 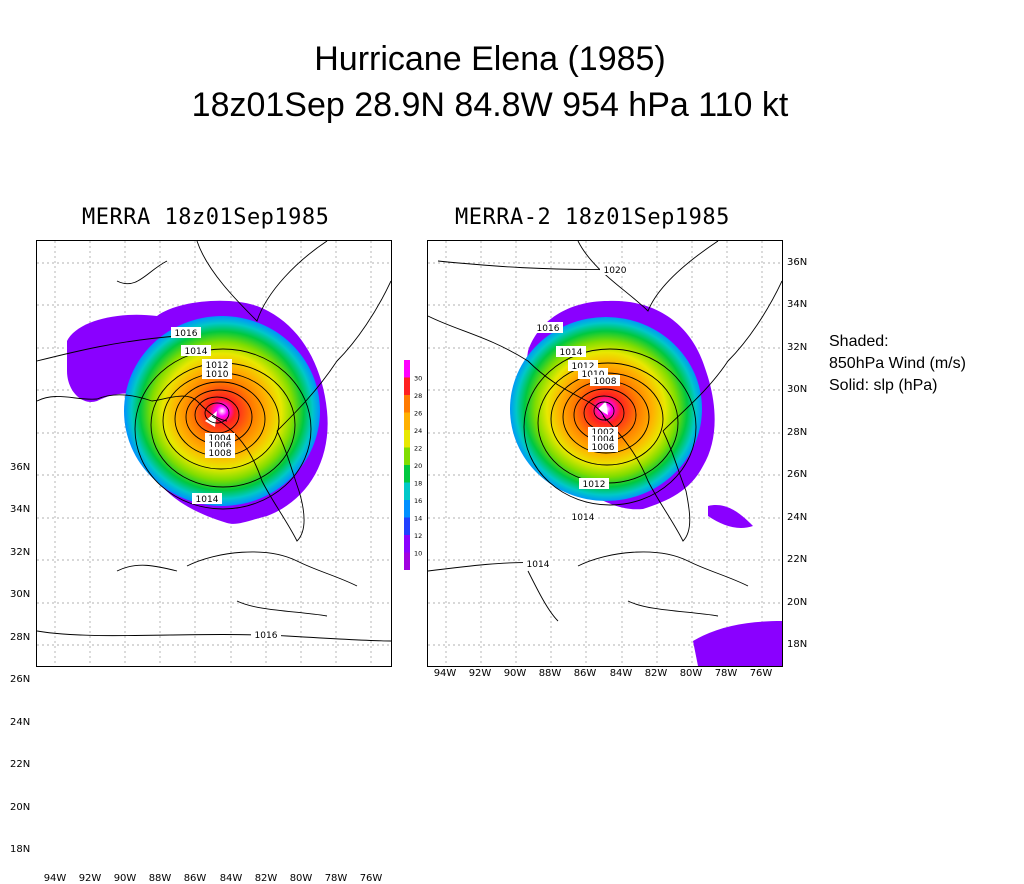 I want to click on colorbar-label: 22, so click(x=418, y=449).